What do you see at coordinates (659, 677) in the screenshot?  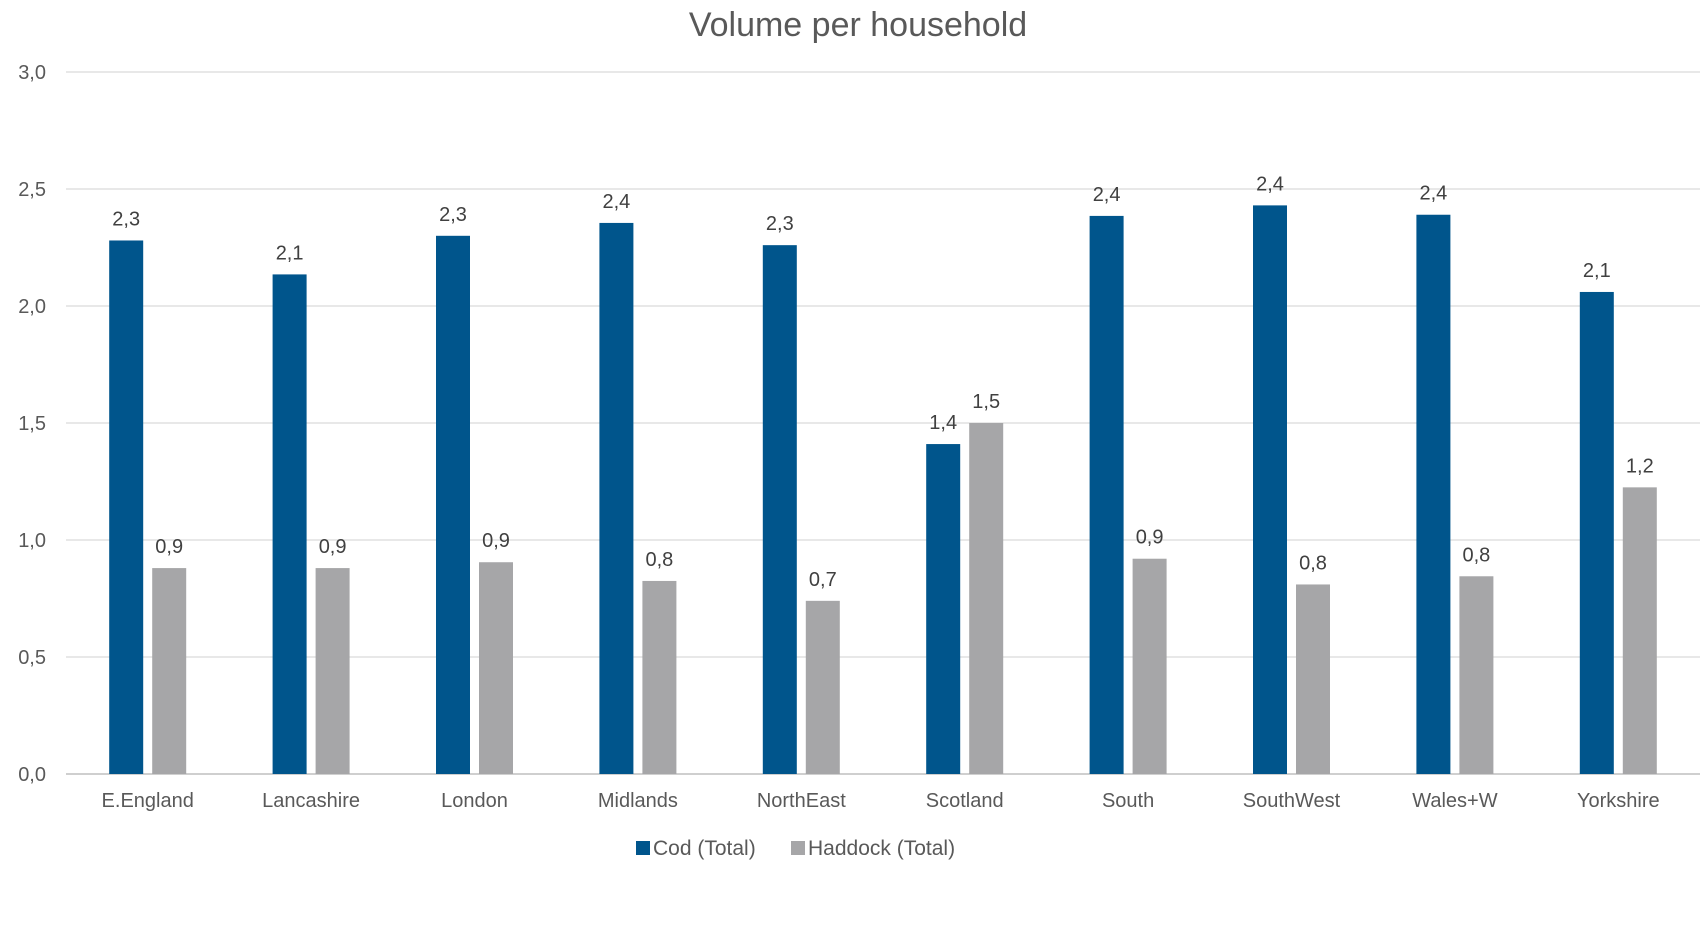 I see `haddock-bar-Midlands` at bounding box center [659, 677].